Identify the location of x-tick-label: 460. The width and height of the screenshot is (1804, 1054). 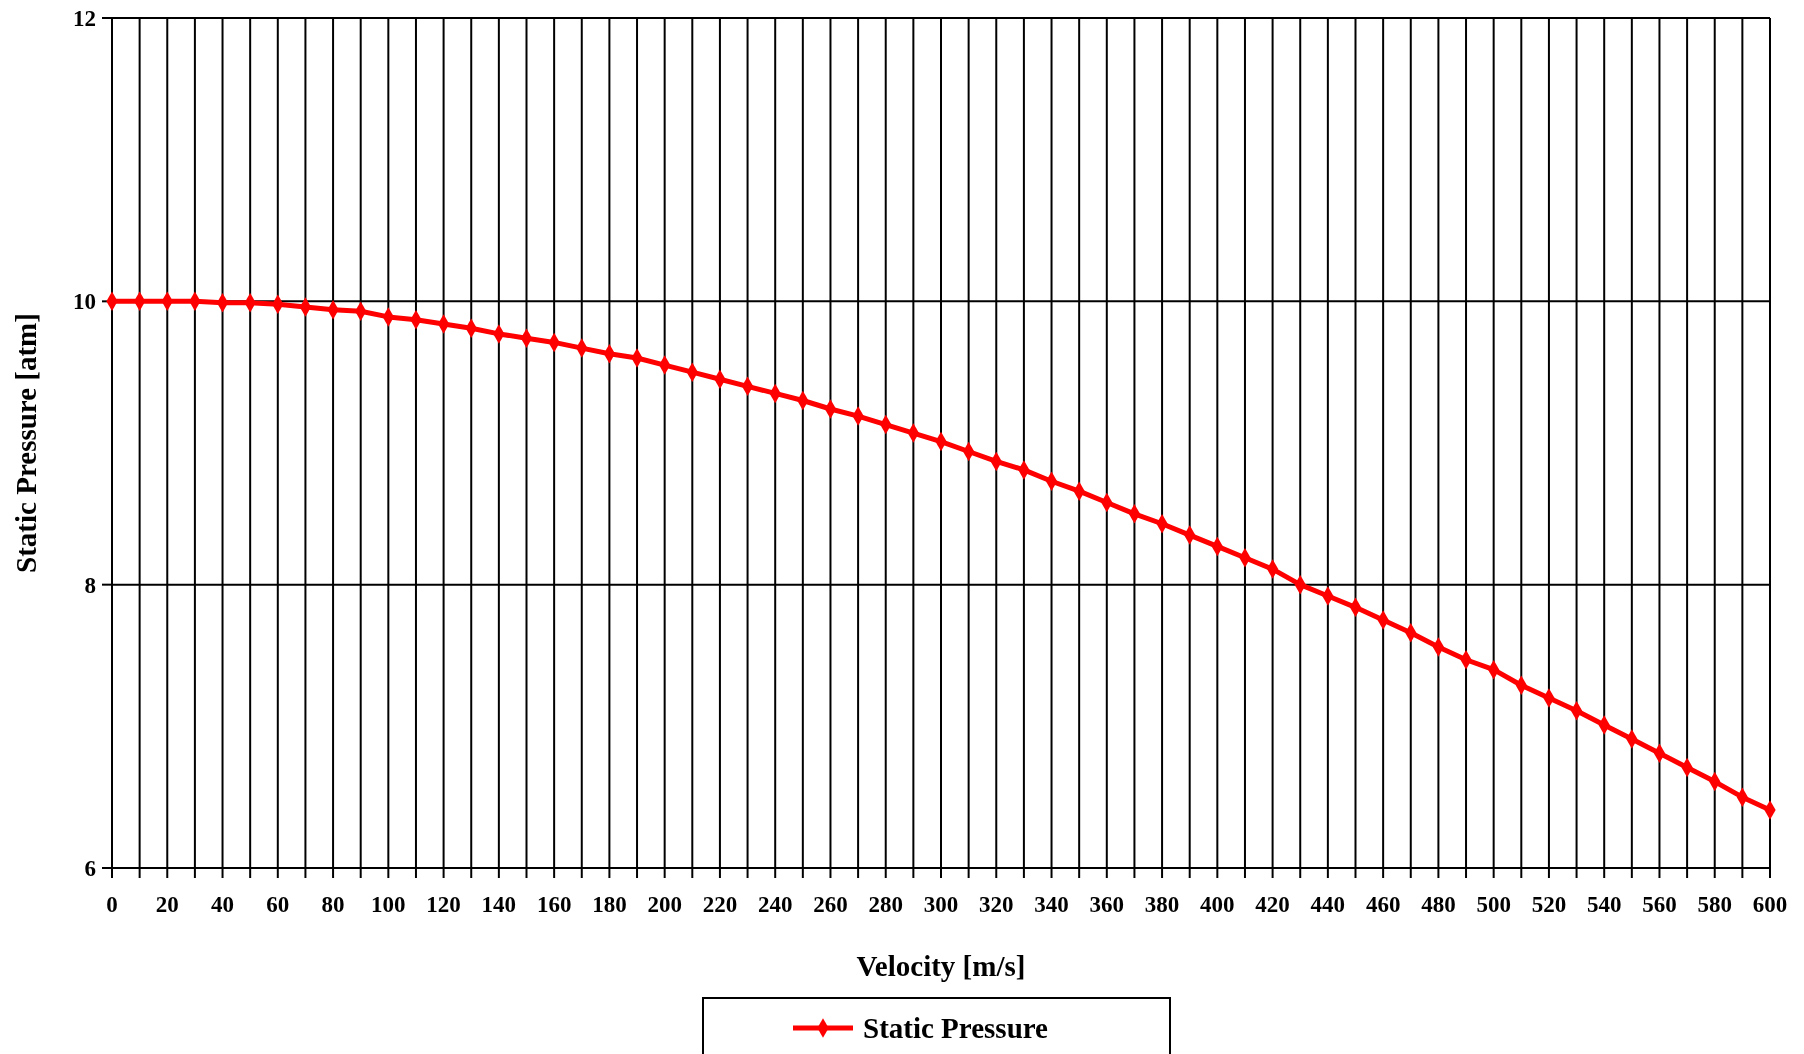
(1383, 904).